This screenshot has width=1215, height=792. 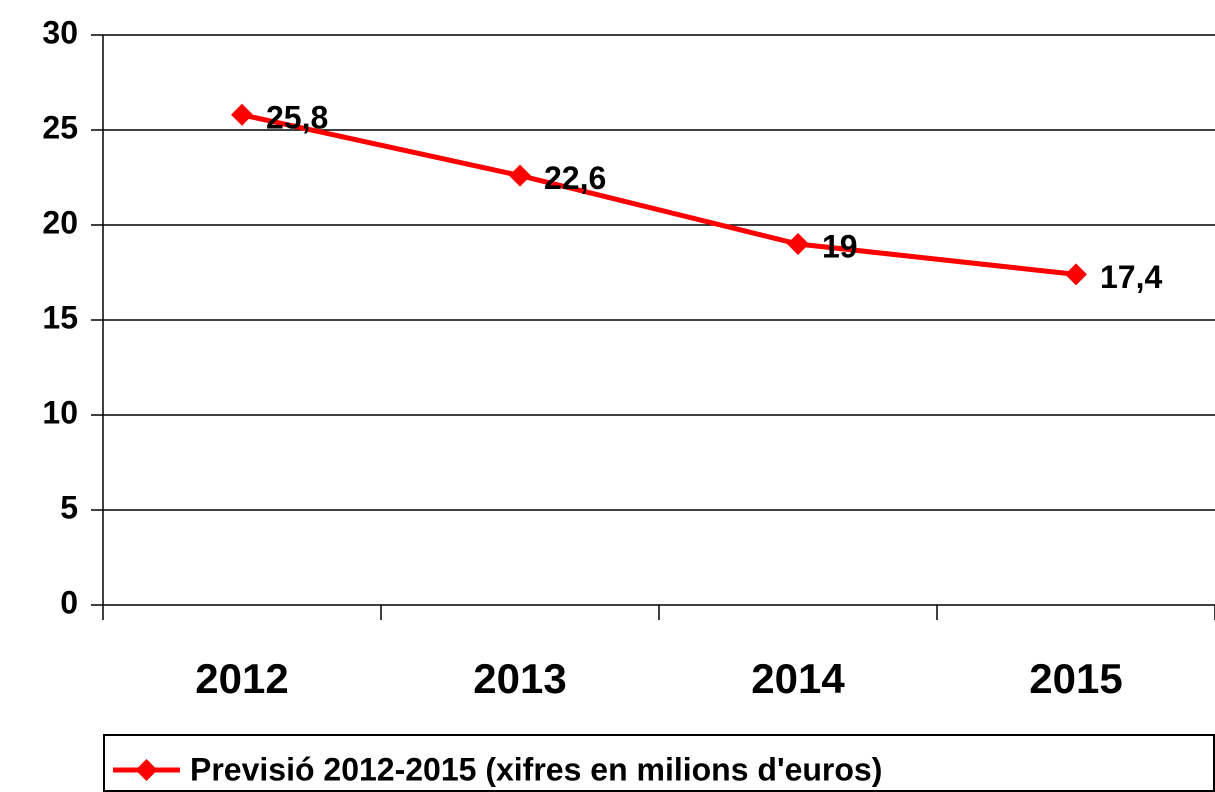 What do you see at coordinates (60, 32) in the screenshot?
I see `y-tick-label: 30` at bounding box center [60, 32].